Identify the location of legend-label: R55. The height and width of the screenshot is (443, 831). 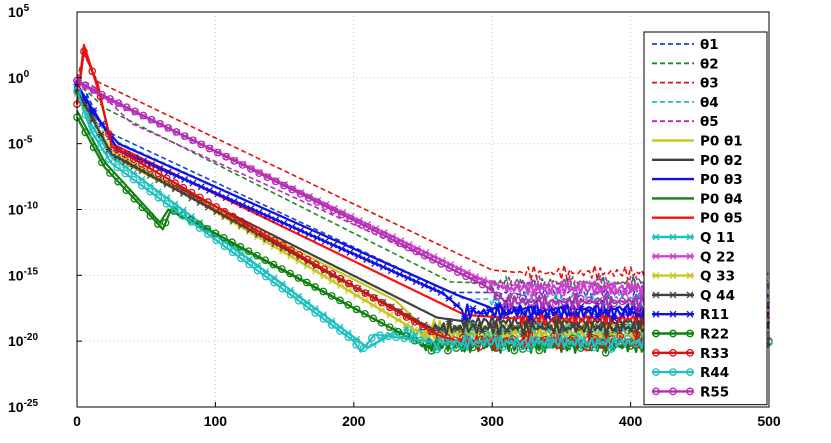
(714, 392).